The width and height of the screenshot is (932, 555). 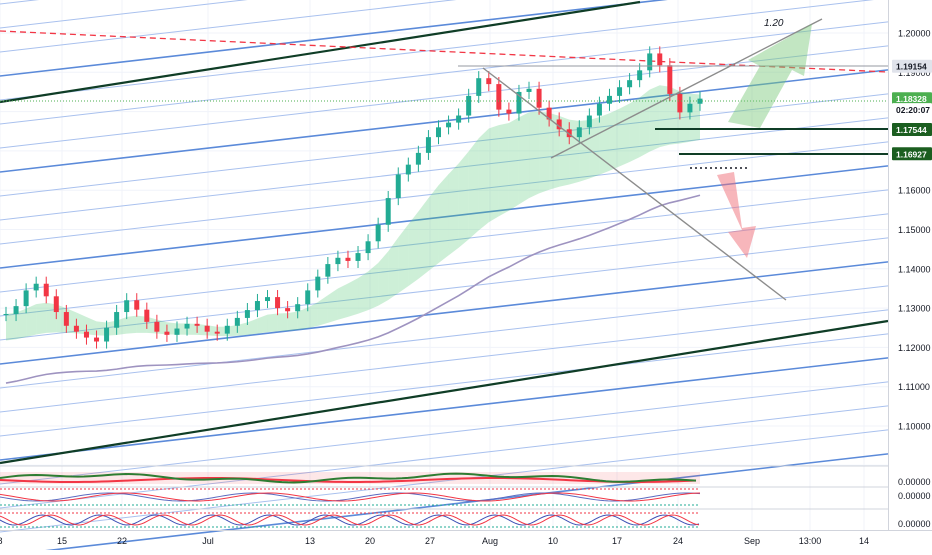 I want to click on y-tick-label: 1.10000, so click(x=914, y=427).